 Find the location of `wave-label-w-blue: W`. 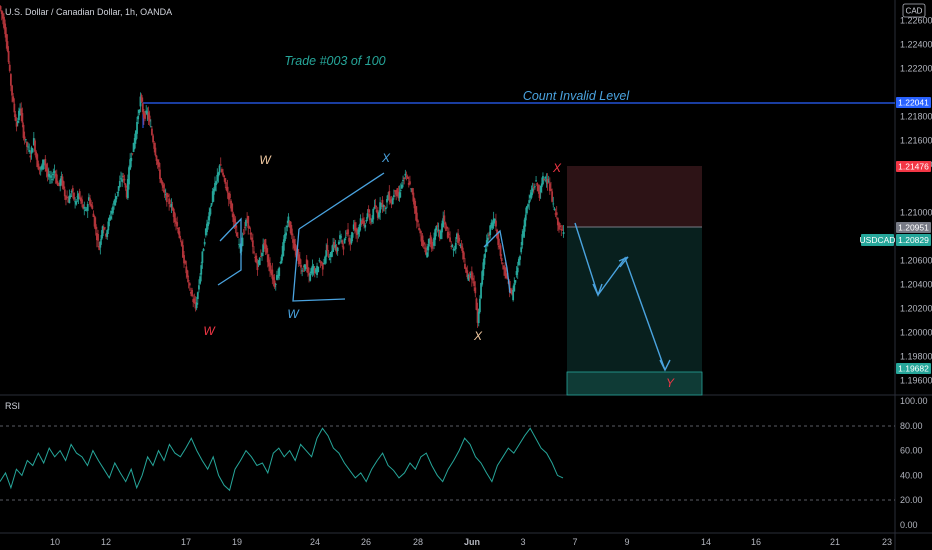

wave-label-w-blue: W is located at coordinates (293, 314).